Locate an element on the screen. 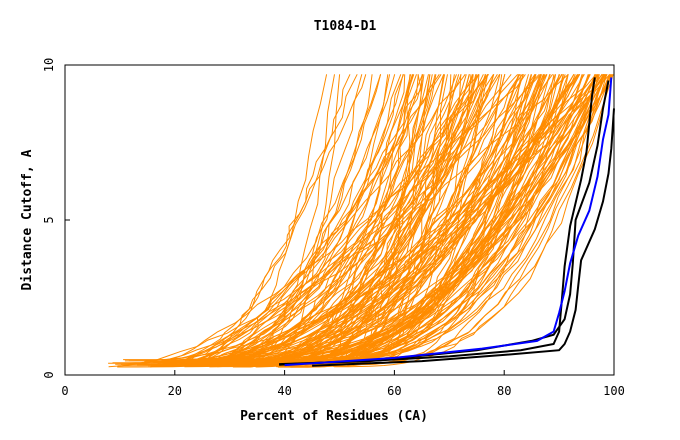 Image resolution: width=680 pixels, height=440 pixels. x-tick-label: 60 is located at coordinates (394, 391).